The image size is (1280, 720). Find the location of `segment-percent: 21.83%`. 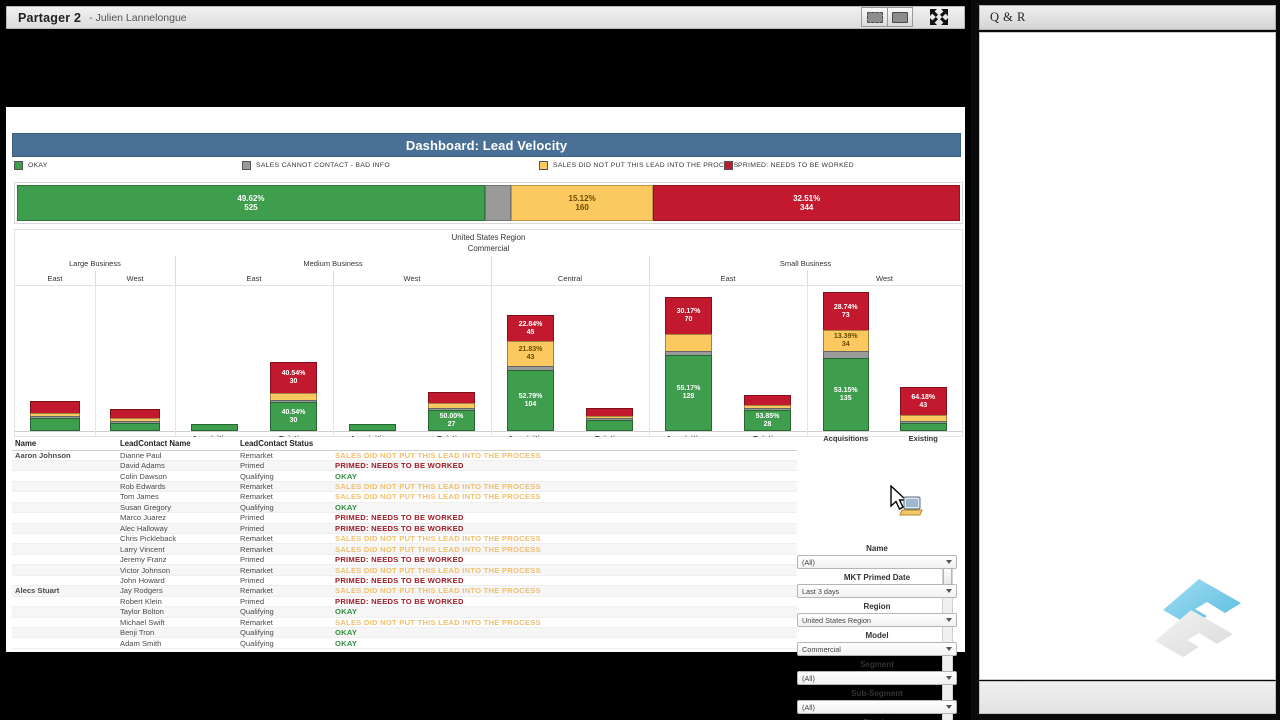

segment-percent: 21.83% is located at coordinates (530, 350).